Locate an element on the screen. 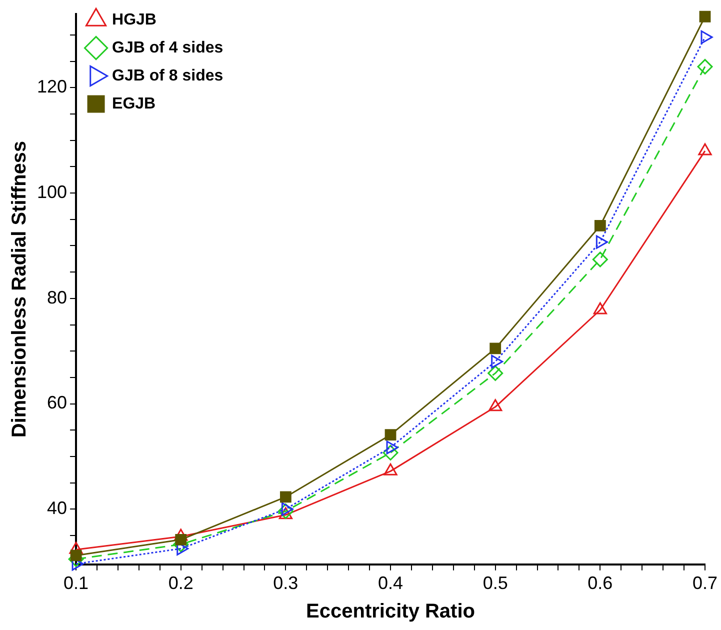 Image resolution: width=721 pixels, height=630 pixels. y-tick-label: 120 is located at coordinates (52, 86).